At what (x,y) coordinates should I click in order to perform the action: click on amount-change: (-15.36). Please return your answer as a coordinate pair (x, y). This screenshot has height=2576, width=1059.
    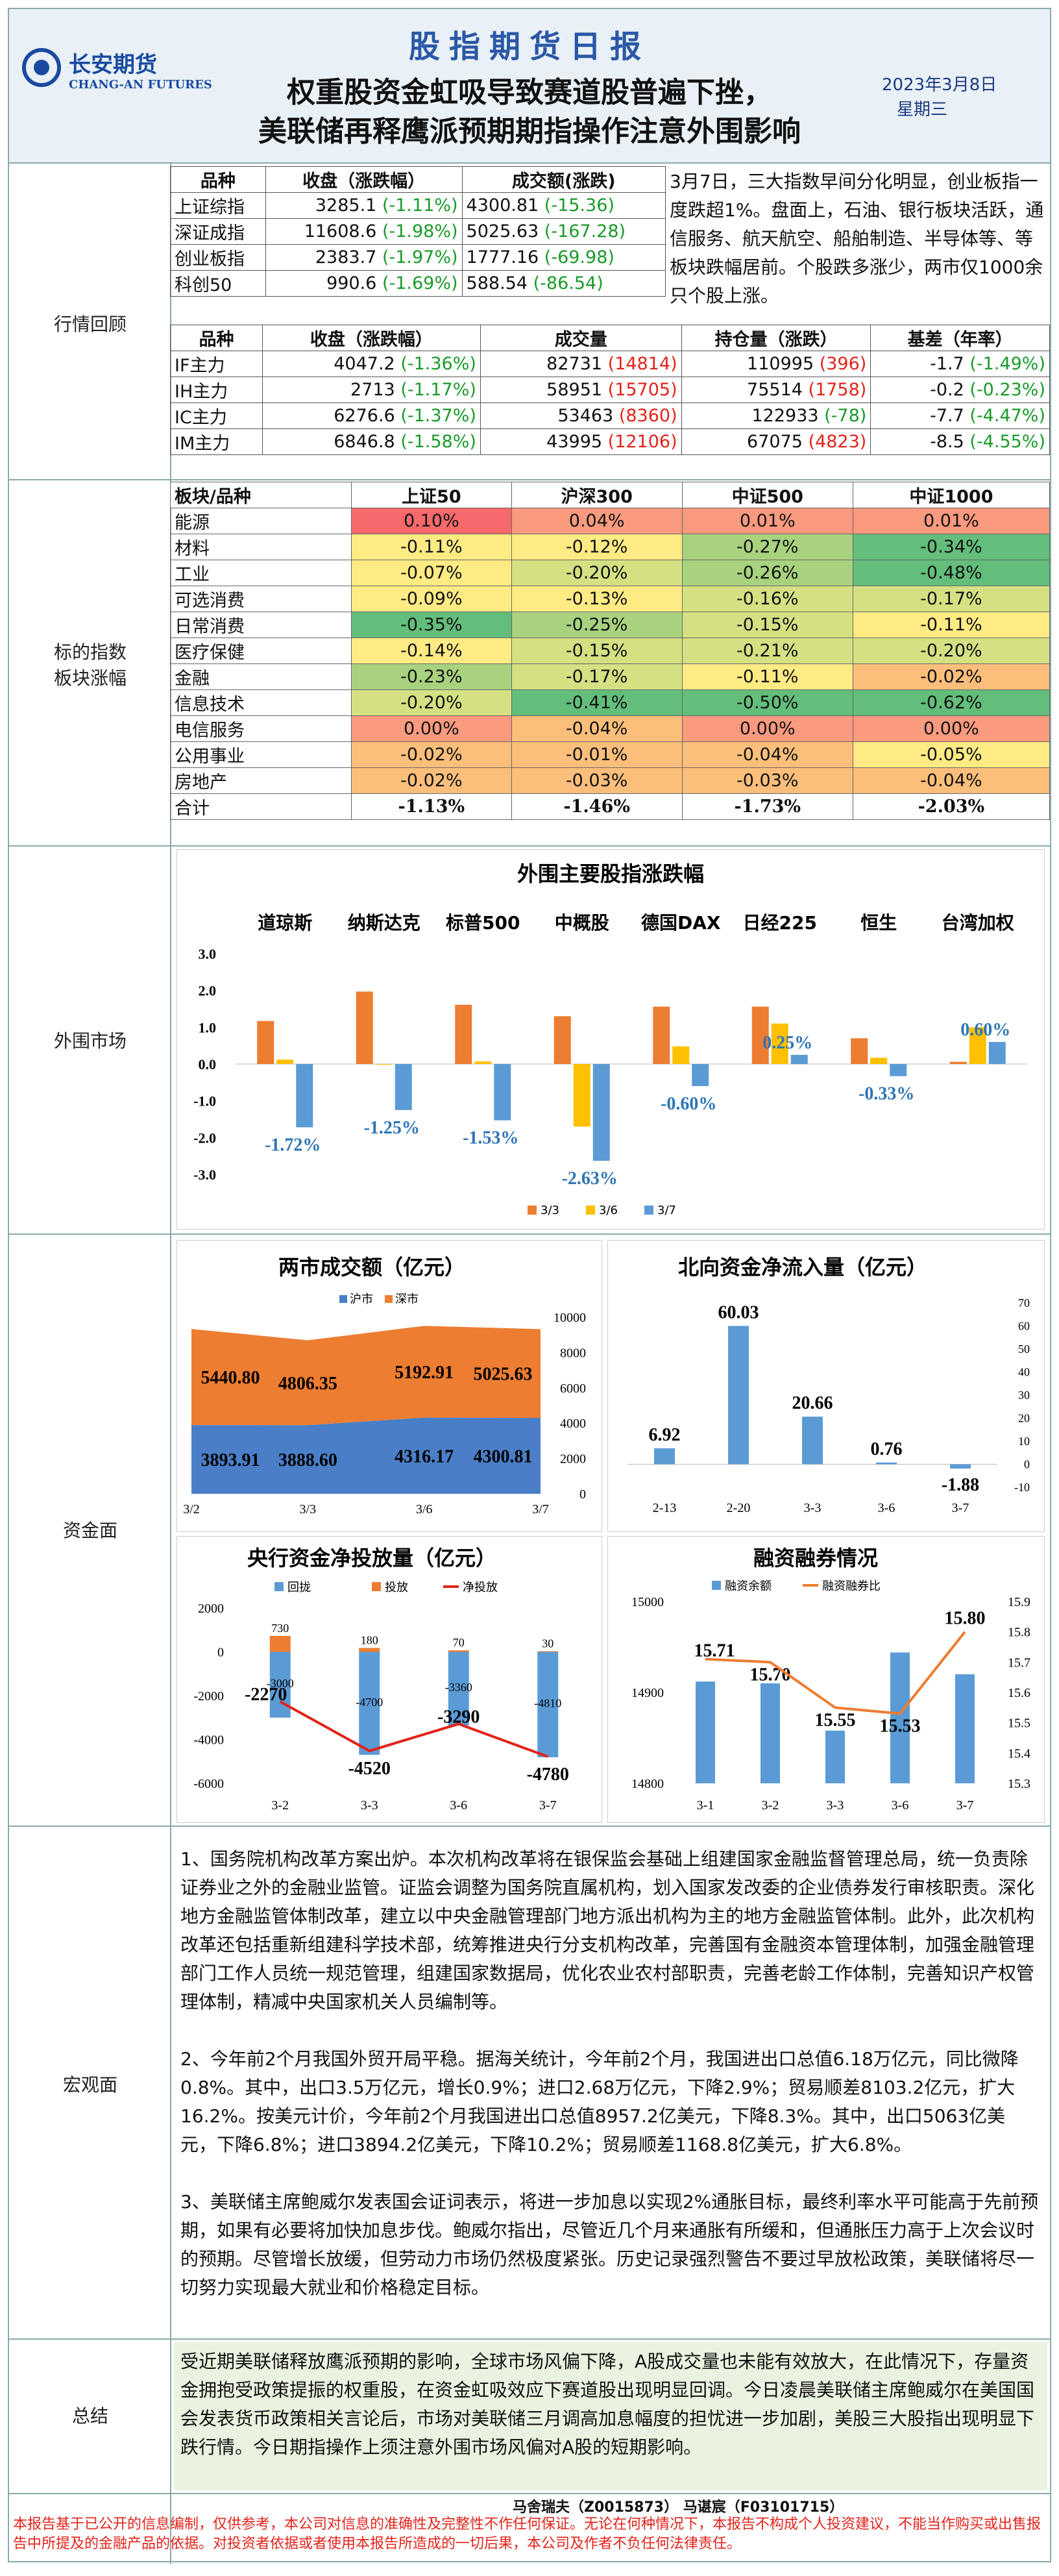
    Looking at the image, I should click on (579, 205).